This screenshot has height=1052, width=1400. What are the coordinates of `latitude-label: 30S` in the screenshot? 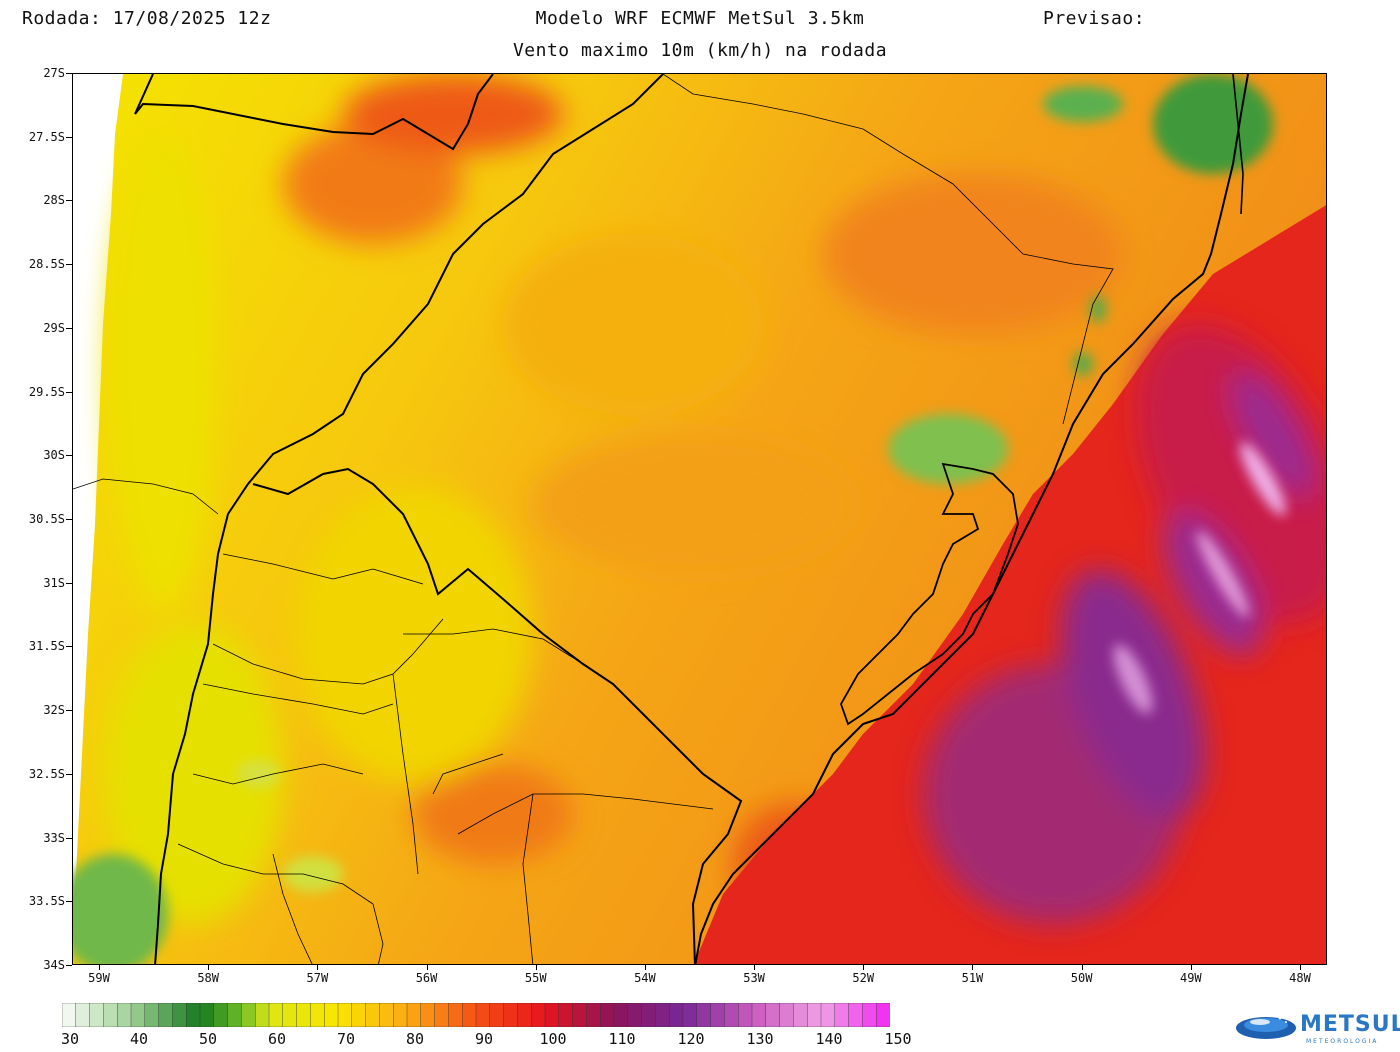 It's located at (54, 455).